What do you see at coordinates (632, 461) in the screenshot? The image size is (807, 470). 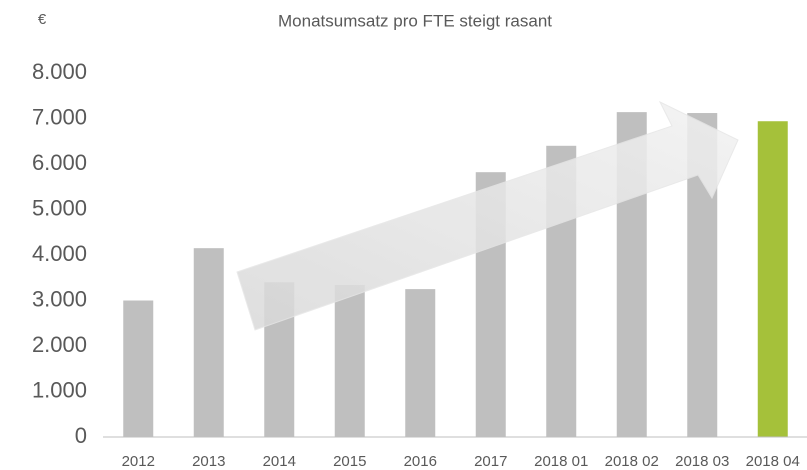 I see `x-tick-label: 2018 02` at bounding box center [632, 461].